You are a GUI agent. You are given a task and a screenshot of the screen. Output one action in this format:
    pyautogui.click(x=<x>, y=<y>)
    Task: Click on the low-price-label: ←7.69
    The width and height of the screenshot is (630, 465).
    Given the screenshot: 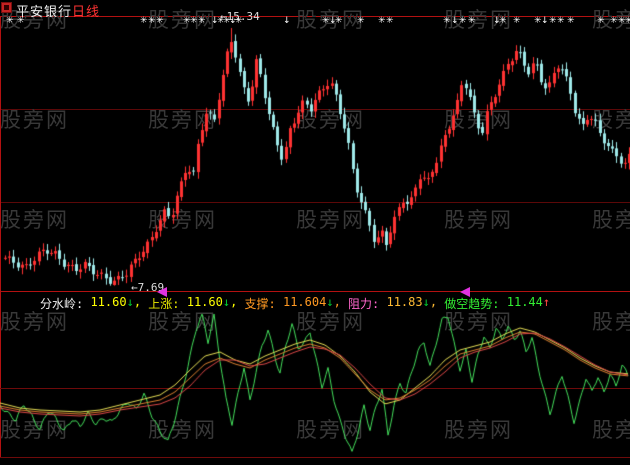 What is the action you would take?
    pyautogui.click(x=148, y=287)
    